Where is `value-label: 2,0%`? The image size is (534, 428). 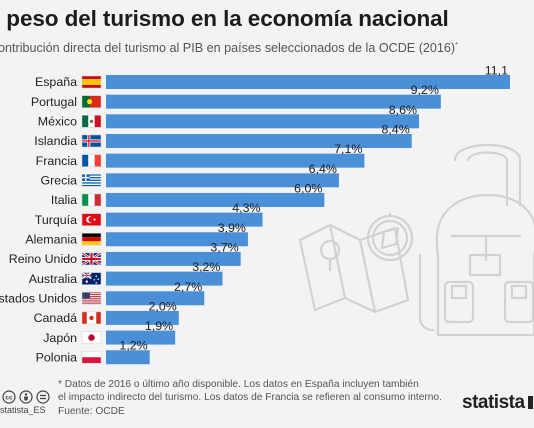
value-label: 2,0% is located at coordinates (163, 306).